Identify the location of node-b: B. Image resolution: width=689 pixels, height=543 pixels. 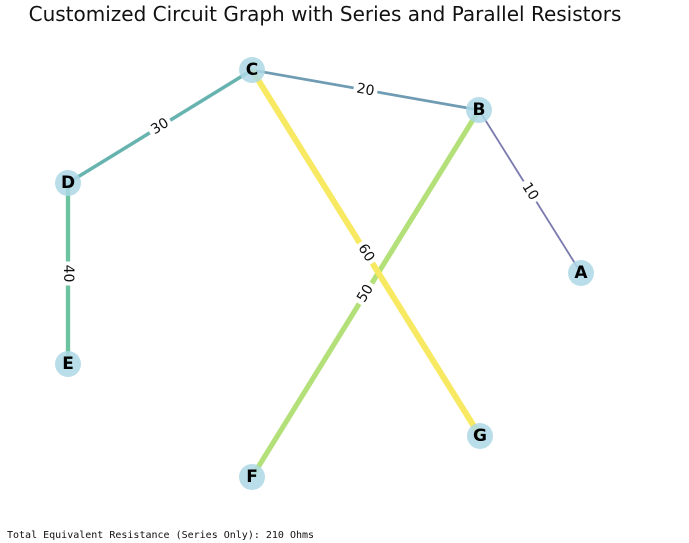
(479, 110).